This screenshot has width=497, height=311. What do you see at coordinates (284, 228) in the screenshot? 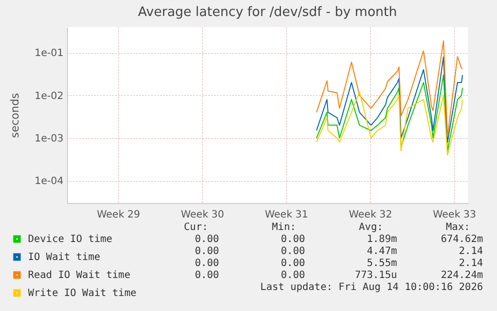
I see `text: Min:` at bounding box center [284, 228].